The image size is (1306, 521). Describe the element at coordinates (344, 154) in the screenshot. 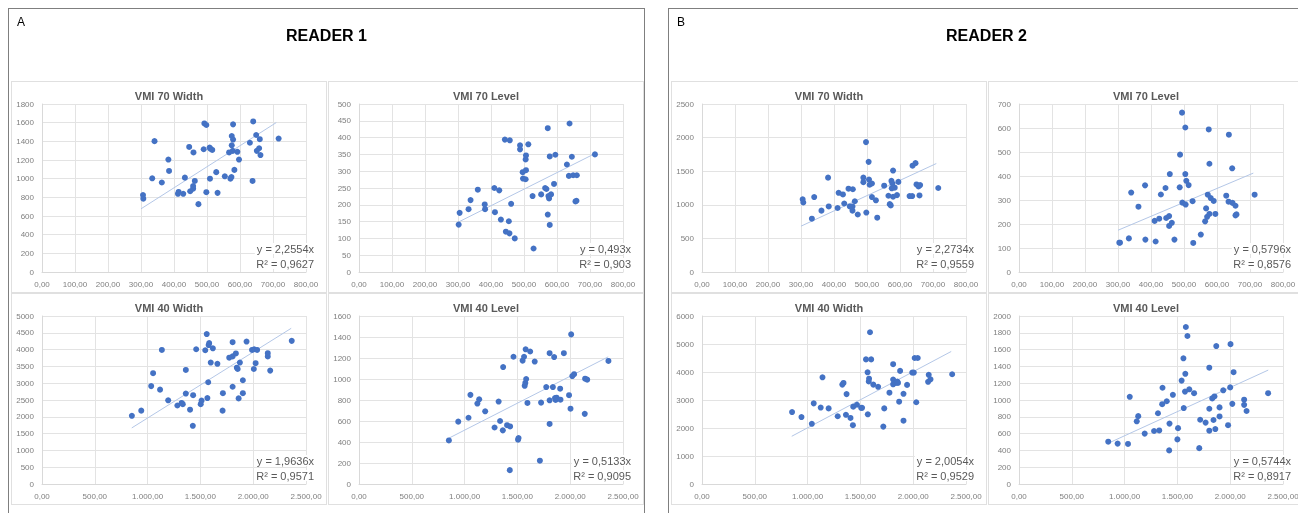

I see `y-tick-label: 350` at that location.